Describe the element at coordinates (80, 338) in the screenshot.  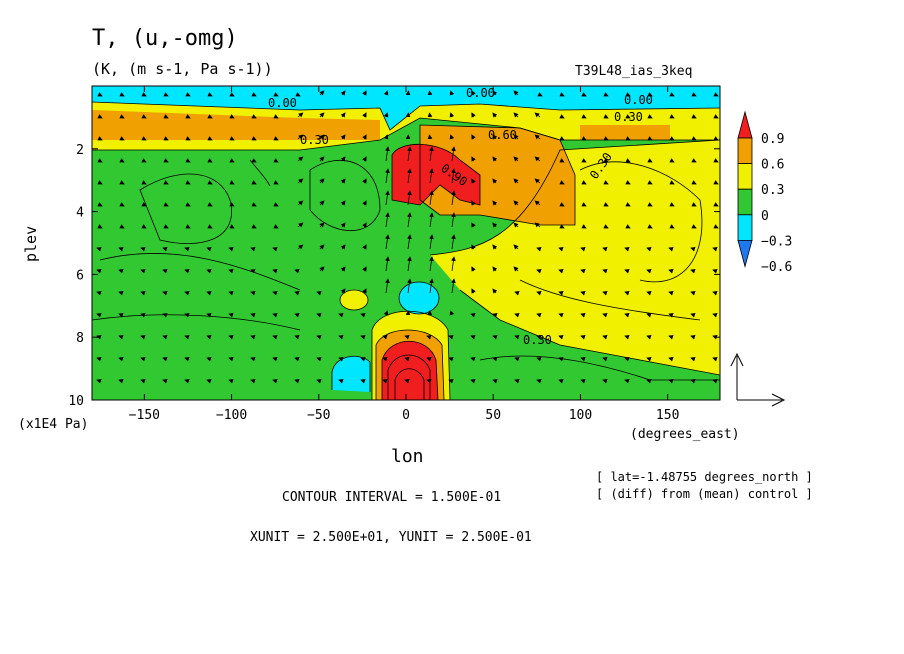
I see `y-tick-label: 8` at that location.